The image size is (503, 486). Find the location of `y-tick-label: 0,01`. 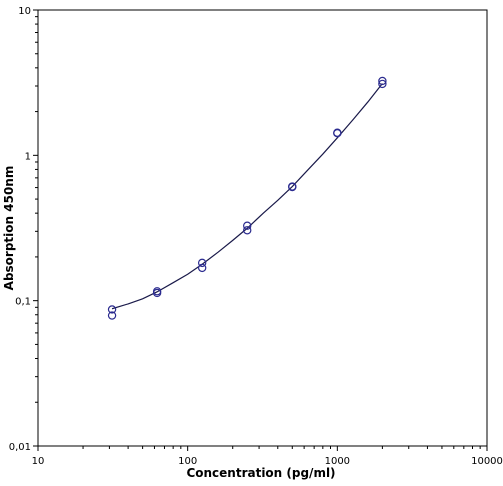

y-tick-label: 0,01 is located at coordinates (20, 447).